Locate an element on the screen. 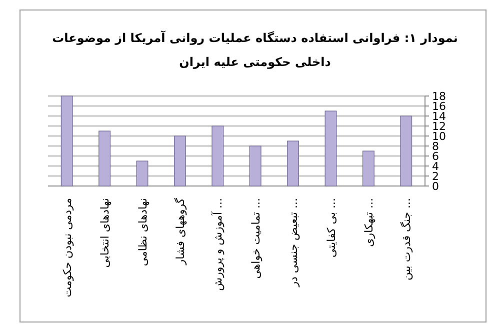 The height and width of the screenshot is (331, 500). x-tick-label: مردمی نبودن حکومت is located at coordinates (67, 248).